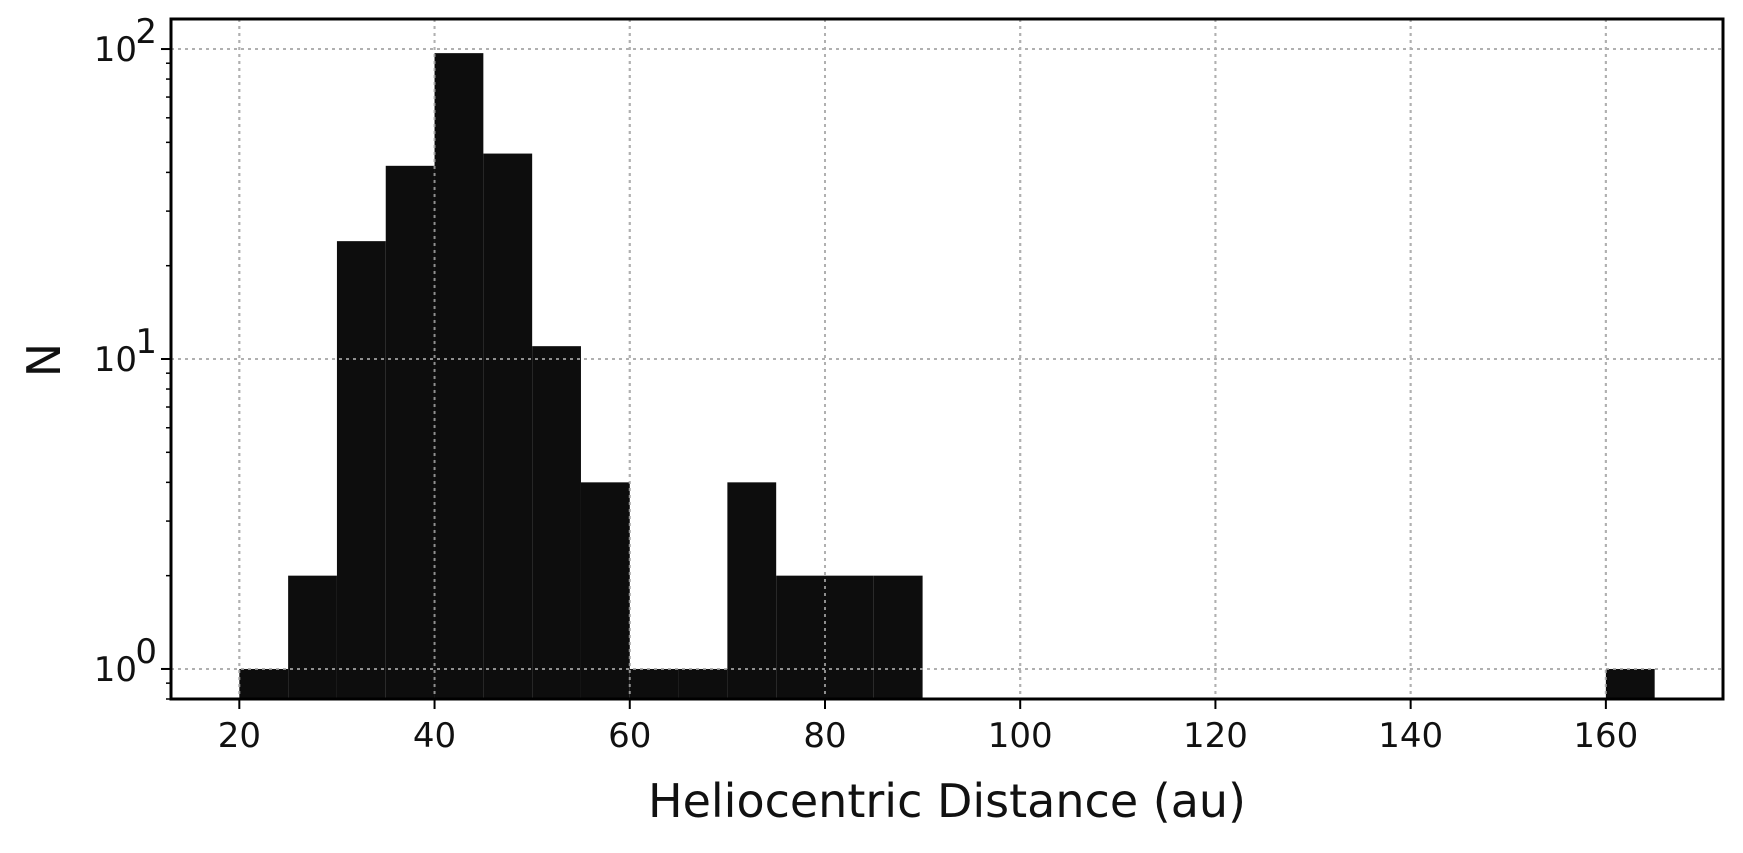 The height and width of the screenshot is (853, 1743). Describe the element at coordinates (1215, 736) in the screenshot. I see `x-tick-label: 120` at that location.